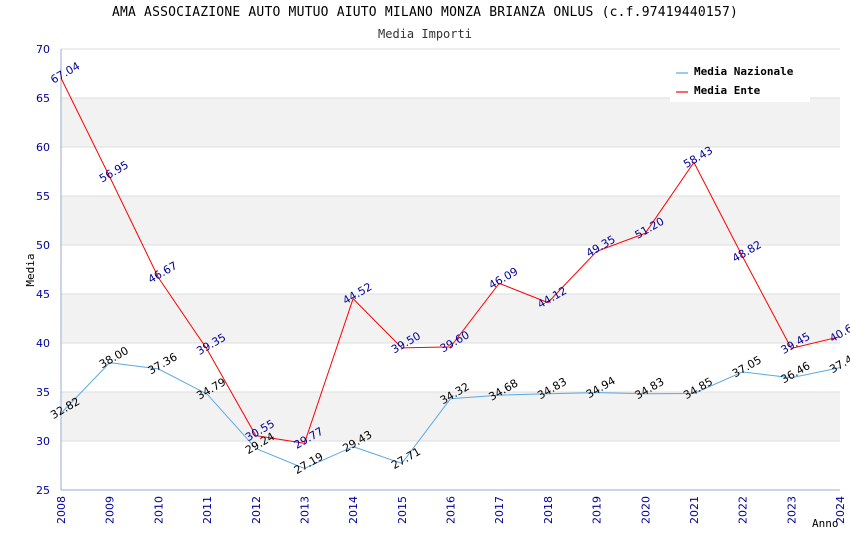 The width and height of the screenshot is (850, 550). I want to click on x-tick-label: 2018, so click(548, 510).